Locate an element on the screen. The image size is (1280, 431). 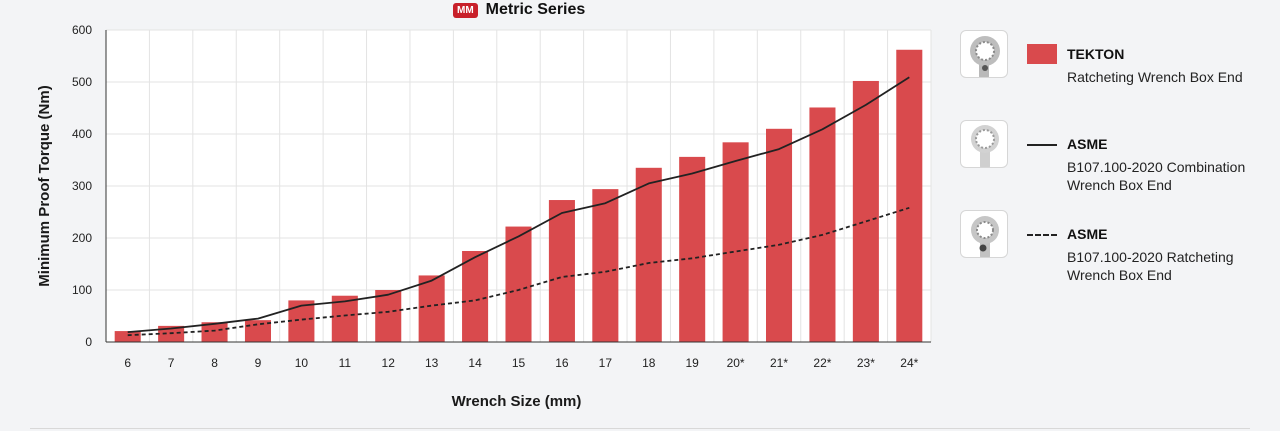
x-tick-label: 11 is located at coordinates (345, 363).